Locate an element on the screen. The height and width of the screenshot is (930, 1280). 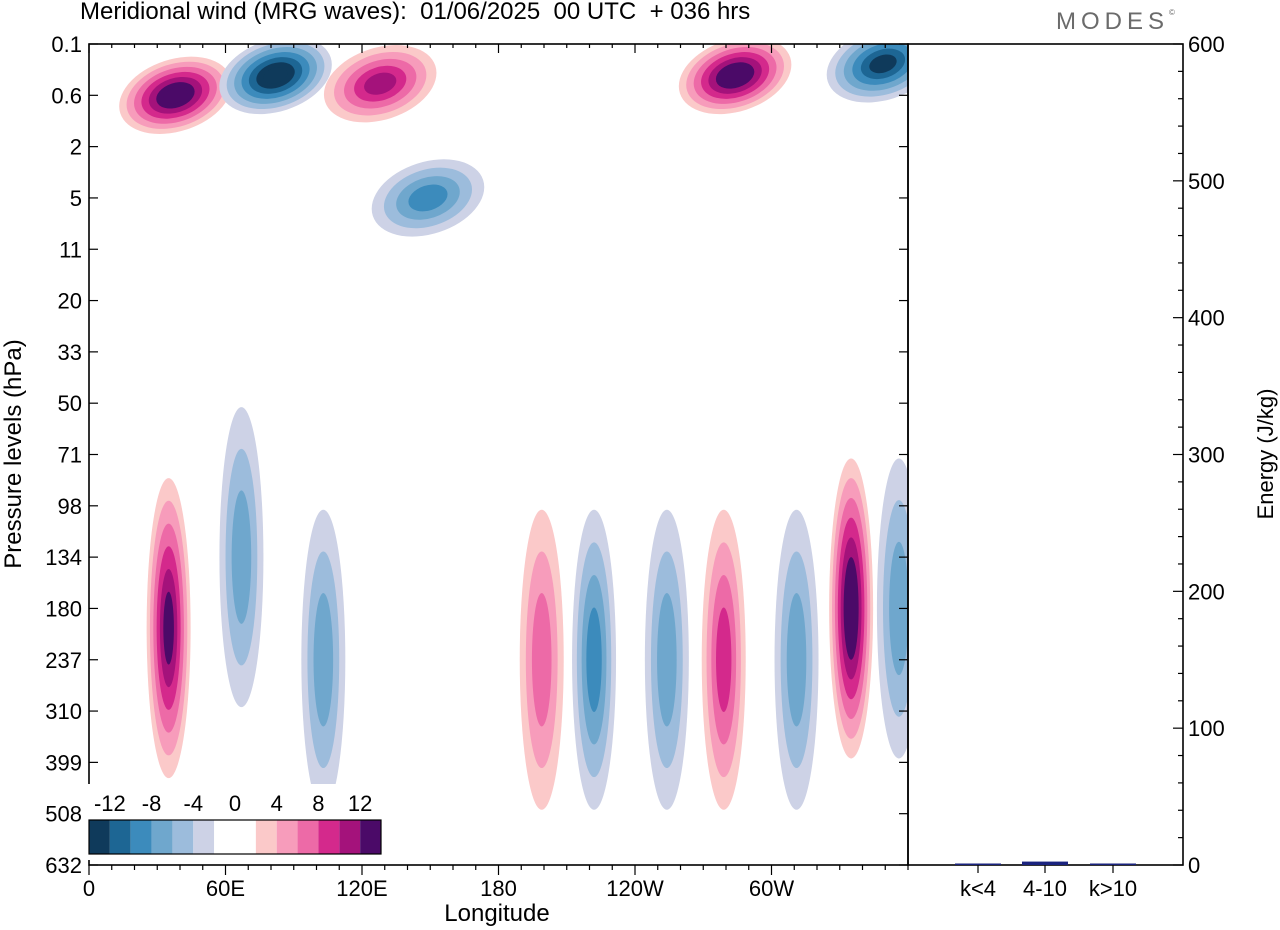
y-tick-label: 33 is located at coordinates (70, 352).